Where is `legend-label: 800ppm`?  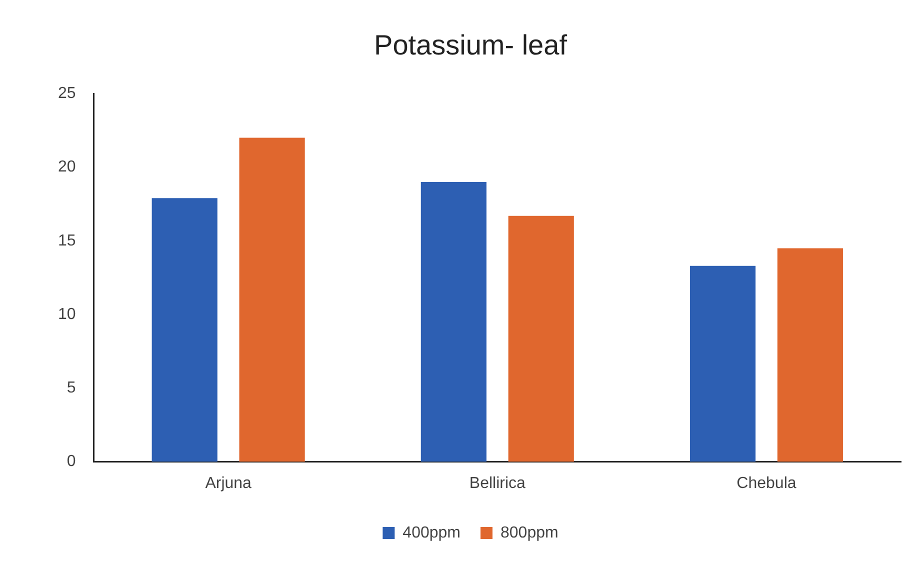
legend-label: 800ppm is located at coordinates (529, 533).